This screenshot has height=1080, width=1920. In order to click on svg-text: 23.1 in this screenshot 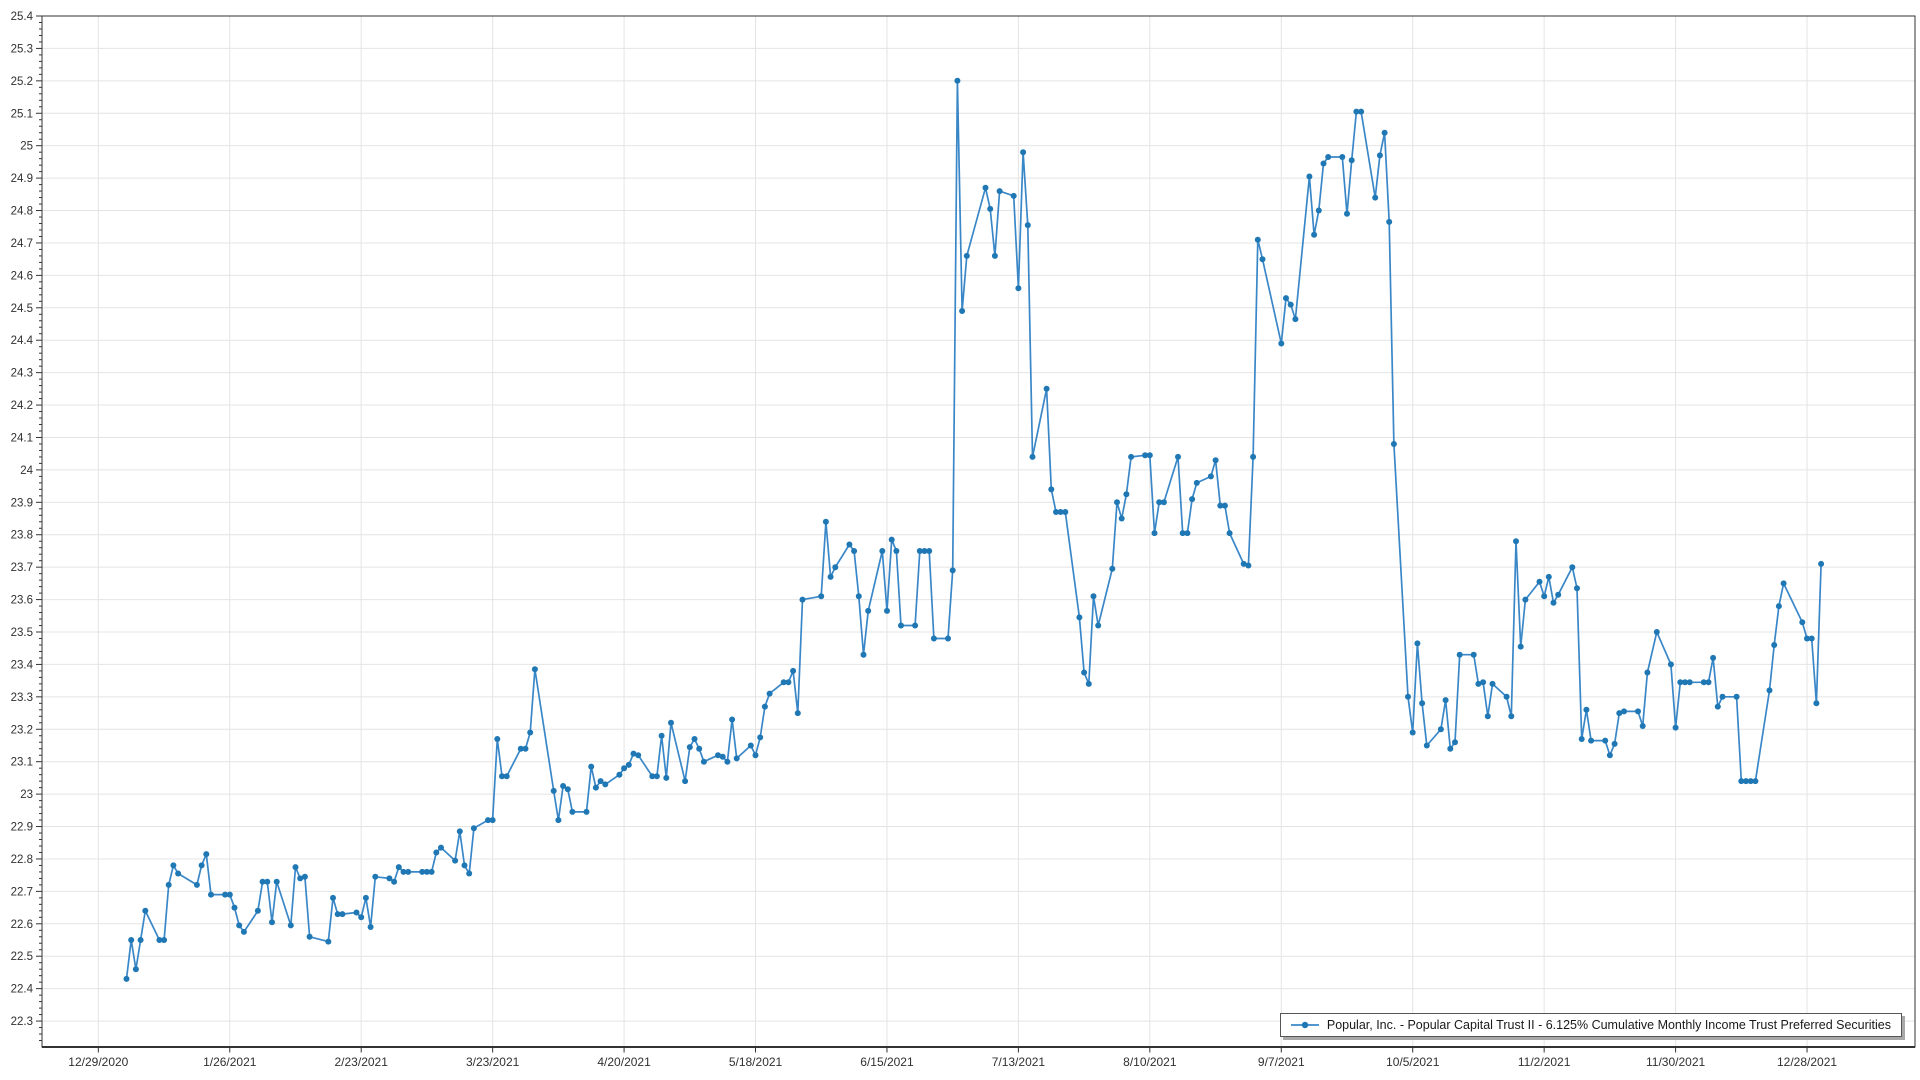, I will do `click(22, 763)`.